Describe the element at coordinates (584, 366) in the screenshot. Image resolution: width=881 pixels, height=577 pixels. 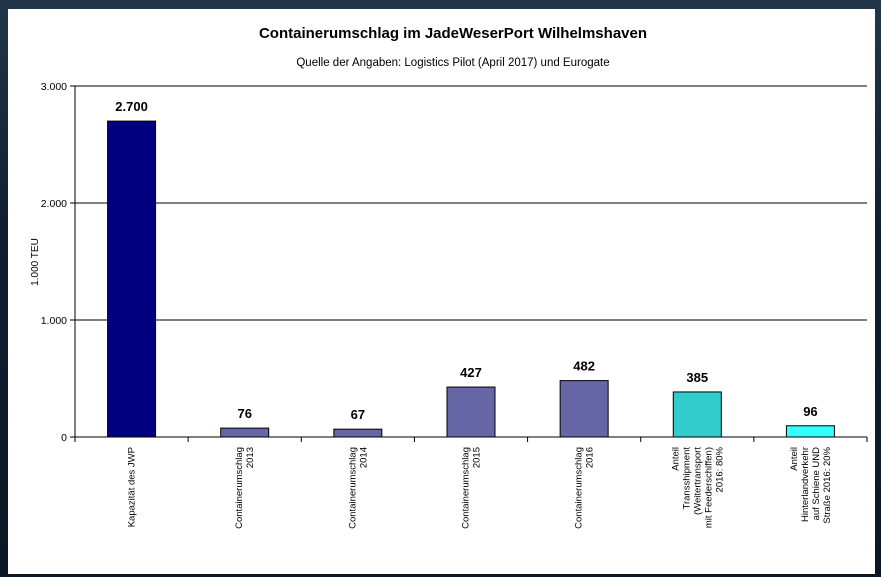
I see `data-label: 482` at that location.